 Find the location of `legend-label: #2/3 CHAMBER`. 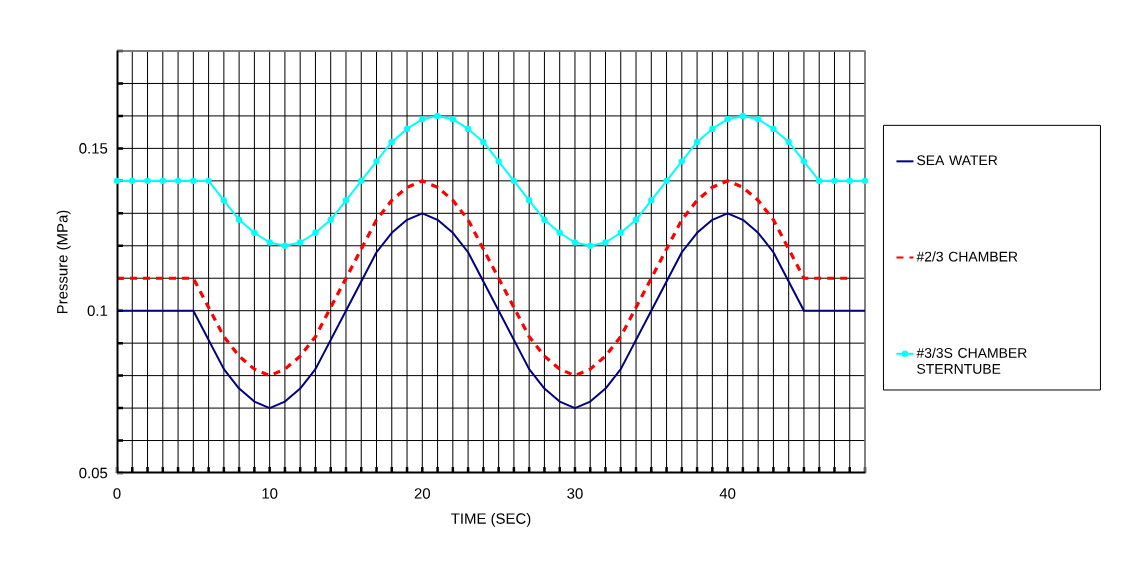

legend-label: #2/3 CHAMBER is located at coordinates (967, 256).